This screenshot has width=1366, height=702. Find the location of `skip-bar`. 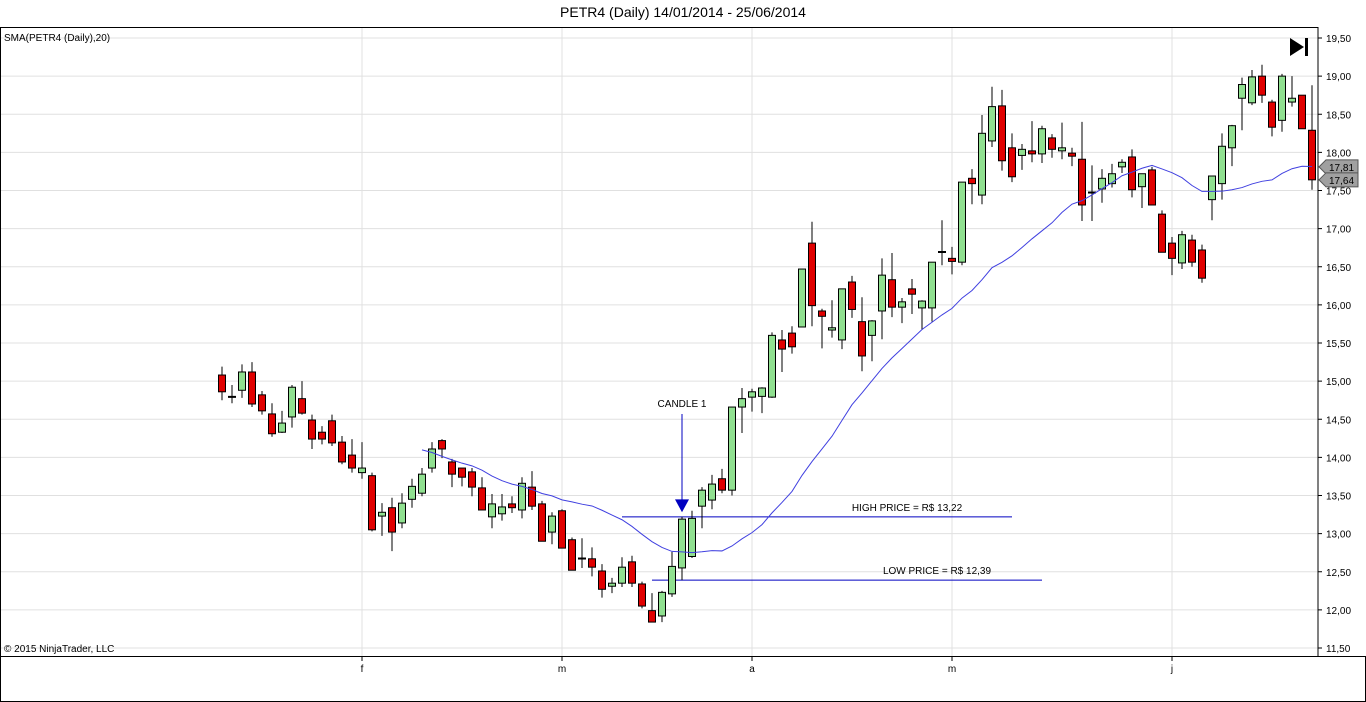

skip-bar is located at coordinates (1306, 47).